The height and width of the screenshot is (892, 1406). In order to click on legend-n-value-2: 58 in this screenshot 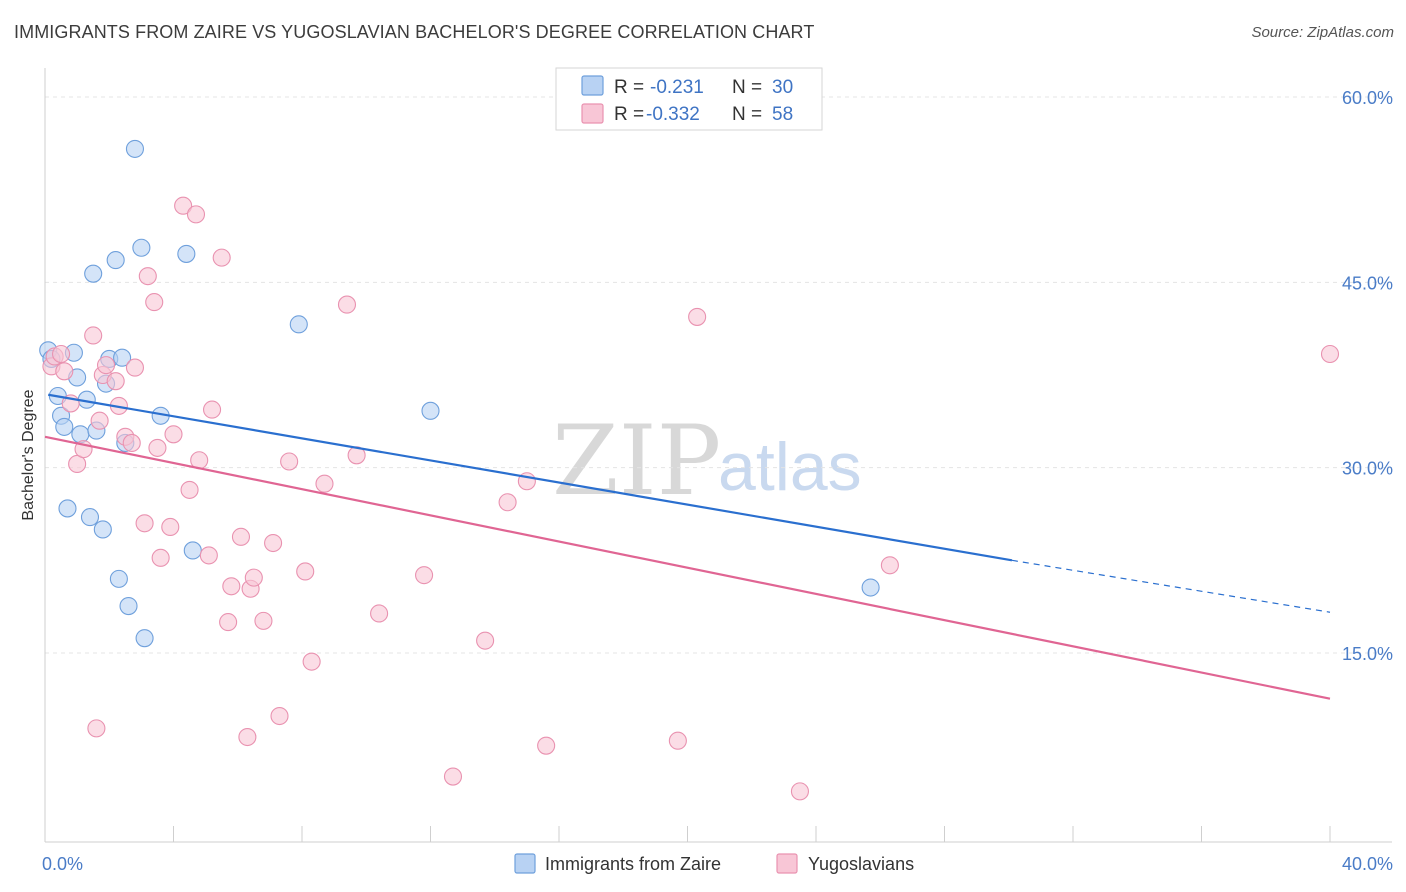, I will do `click(782, 114)`.